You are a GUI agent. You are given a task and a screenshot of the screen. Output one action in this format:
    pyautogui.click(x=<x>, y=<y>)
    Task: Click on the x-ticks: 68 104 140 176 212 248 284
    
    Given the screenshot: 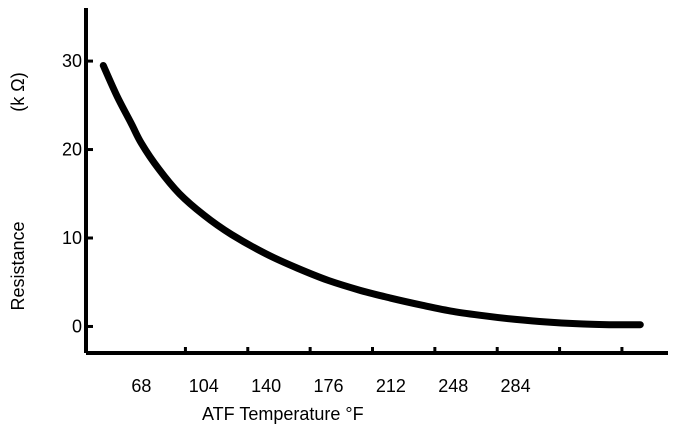 What is the action you would take?
    pyautogui.click(x=377, y=371)
    